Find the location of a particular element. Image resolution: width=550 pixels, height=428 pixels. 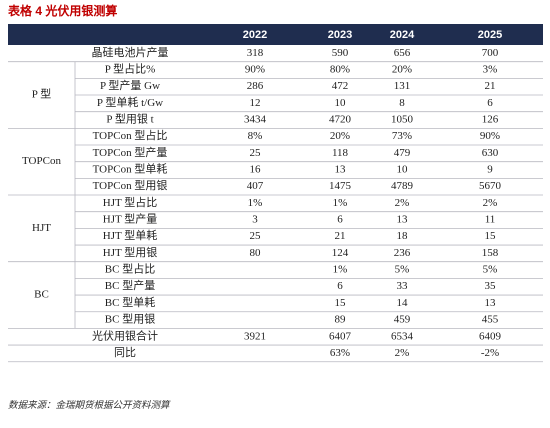

row-label: HJT 型单耗 is located at coordinates (130, 235).